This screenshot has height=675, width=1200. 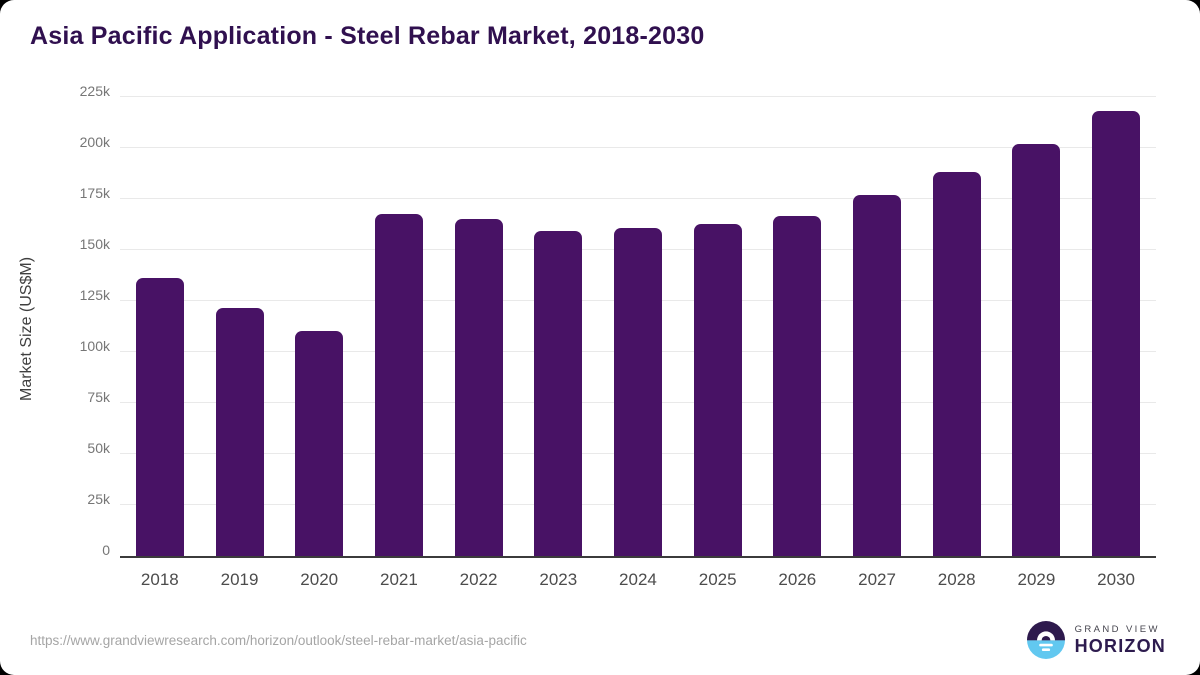 I want to click on bar-slot-2029, so click(x=1037, y=327).